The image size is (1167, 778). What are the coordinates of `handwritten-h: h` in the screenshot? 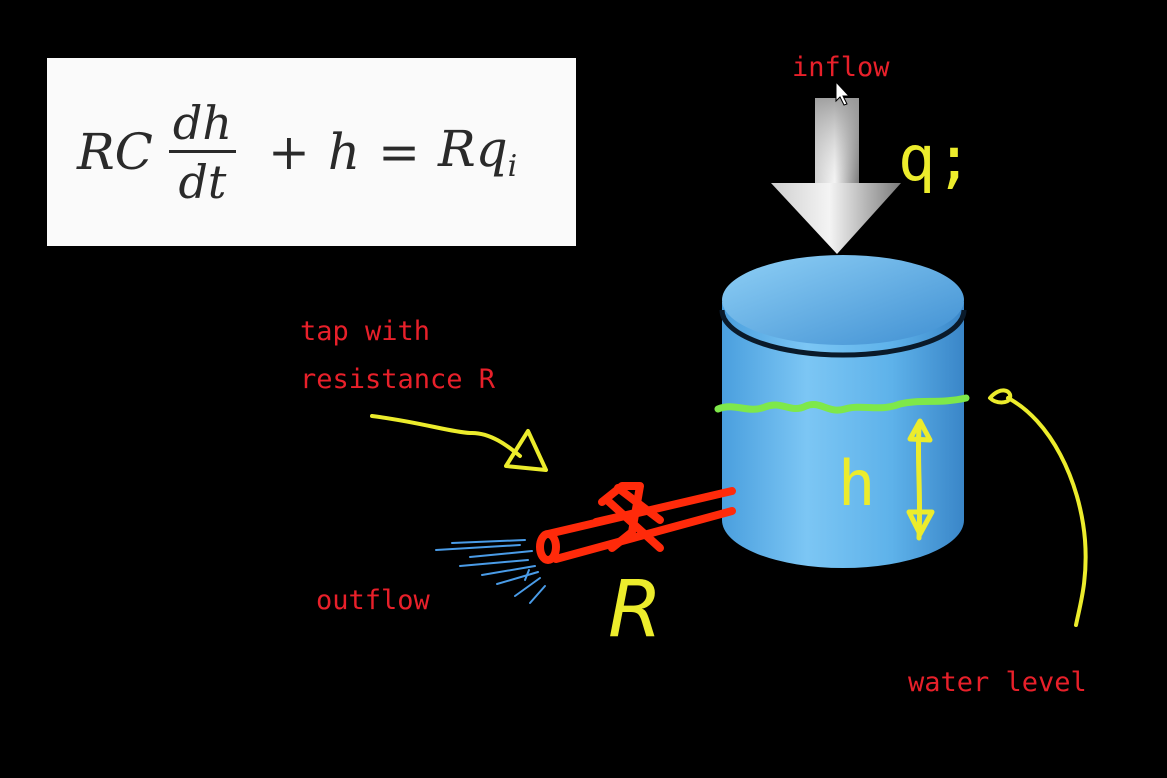 It's located at (856, 483).